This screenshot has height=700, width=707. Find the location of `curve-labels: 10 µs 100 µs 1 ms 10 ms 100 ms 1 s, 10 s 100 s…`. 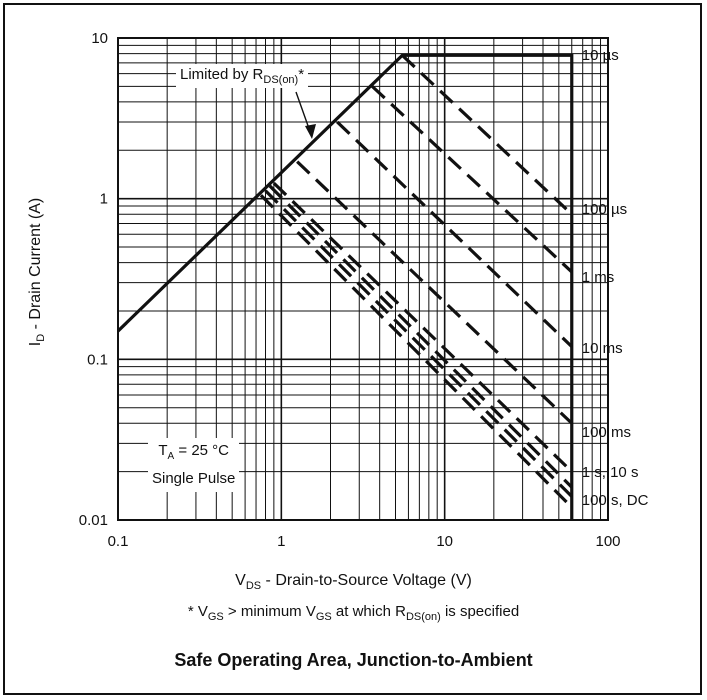

curve-labels: 10 µs 100 µs 1 ms 10 ms 100 ms 1 s, 10 s 100 s… is located at coordinates (615, 278).